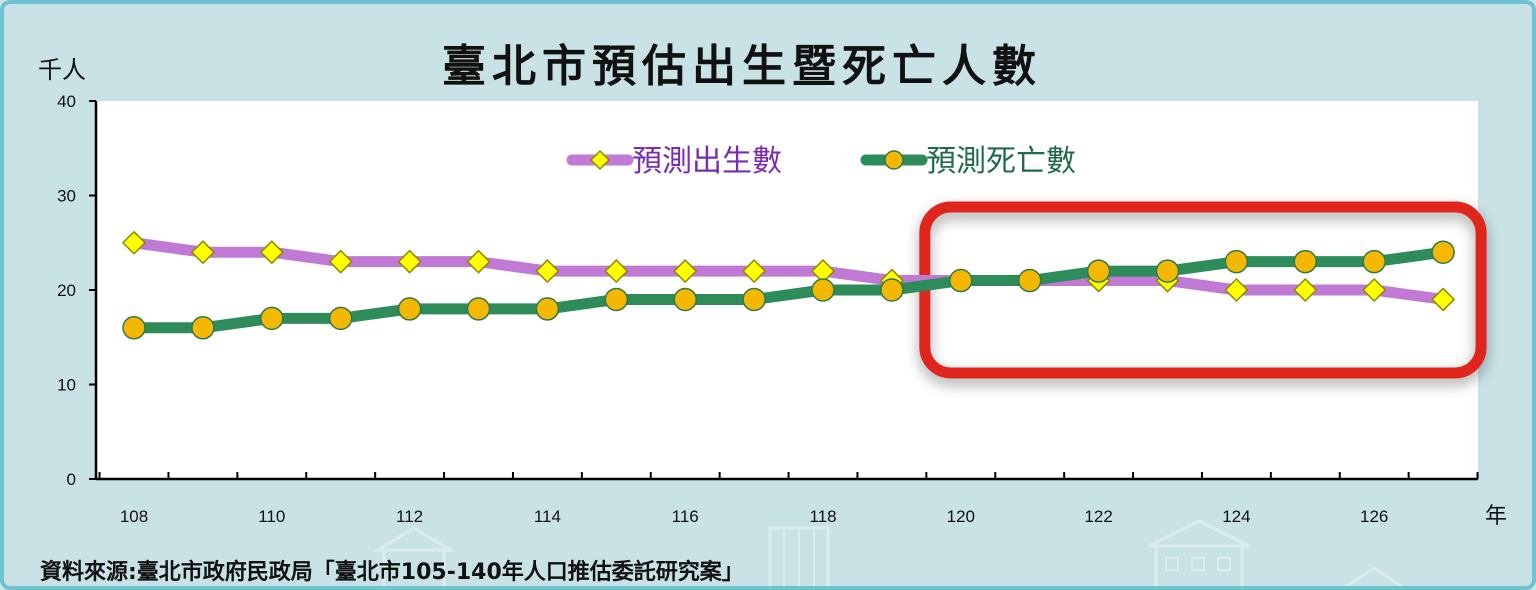 This screenshot has width=1536, height=590. I want to click on x-tick-label: 118, so click(822, 516).